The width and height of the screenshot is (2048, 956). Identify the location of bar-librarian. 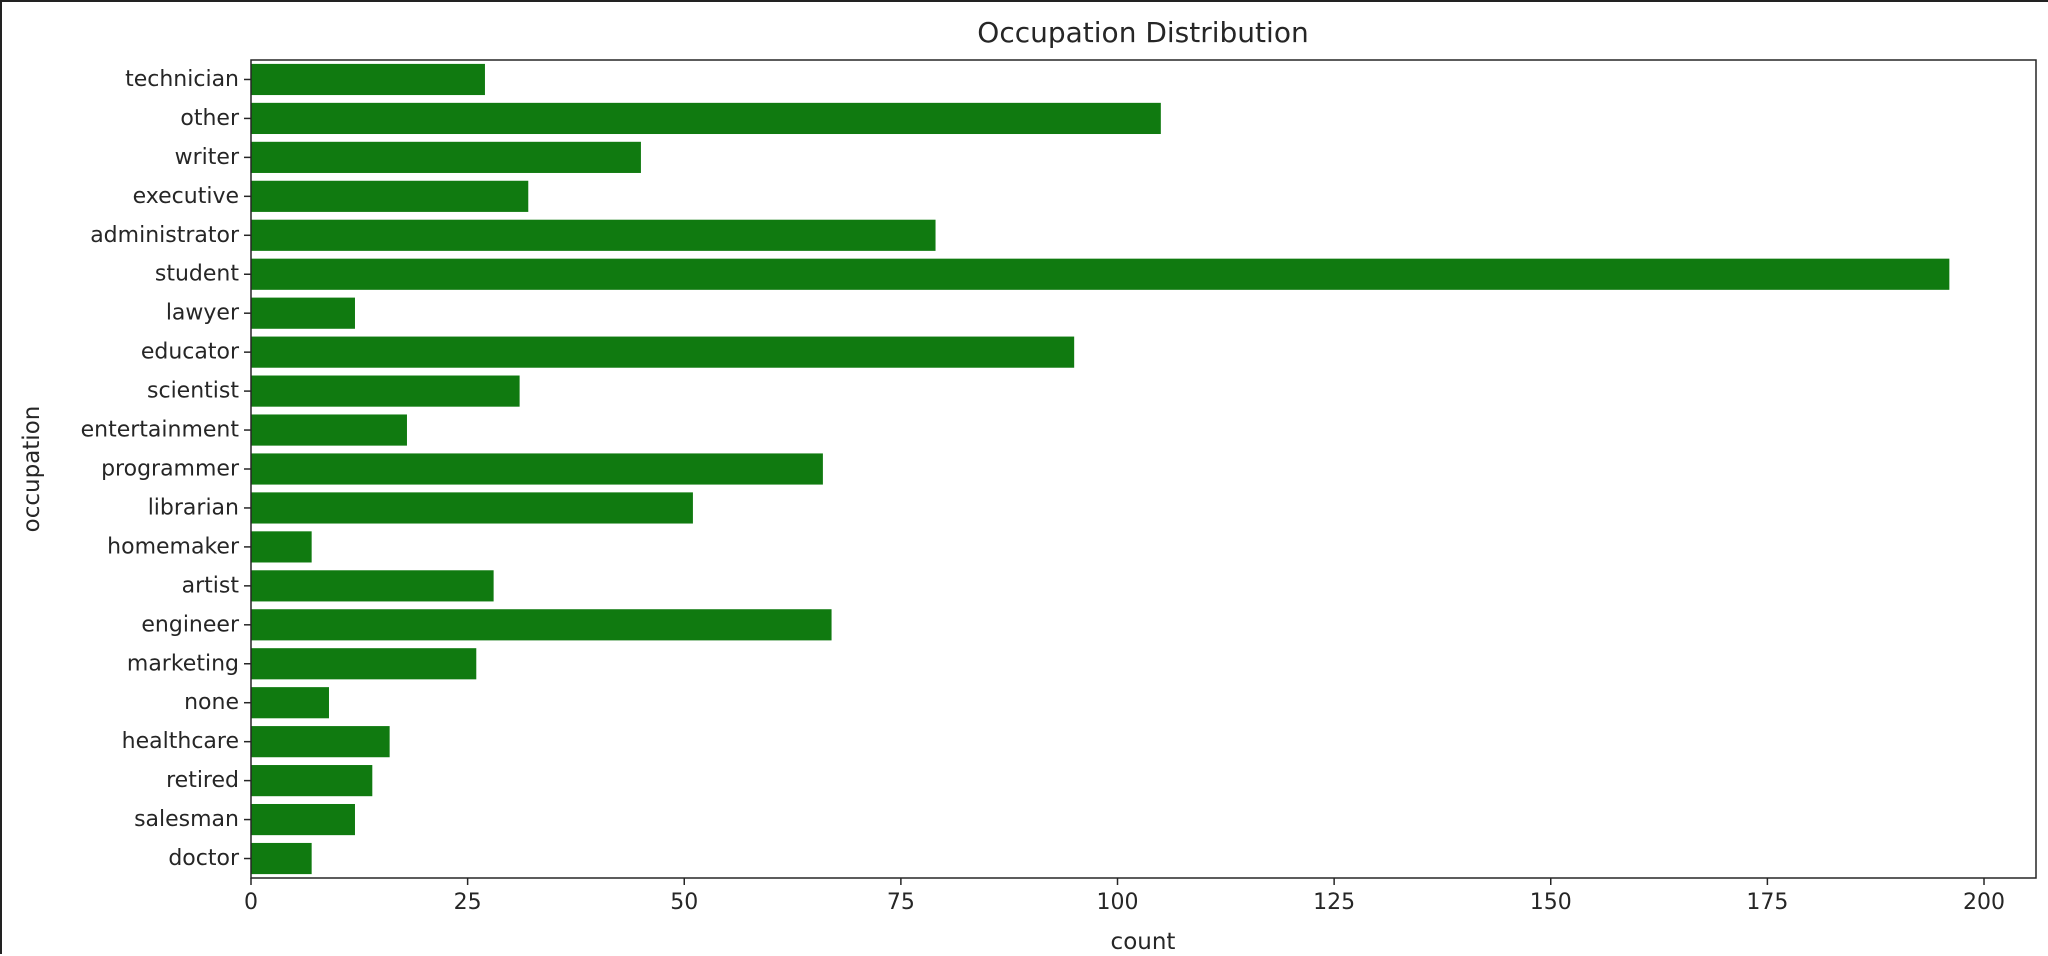
(472, 508).